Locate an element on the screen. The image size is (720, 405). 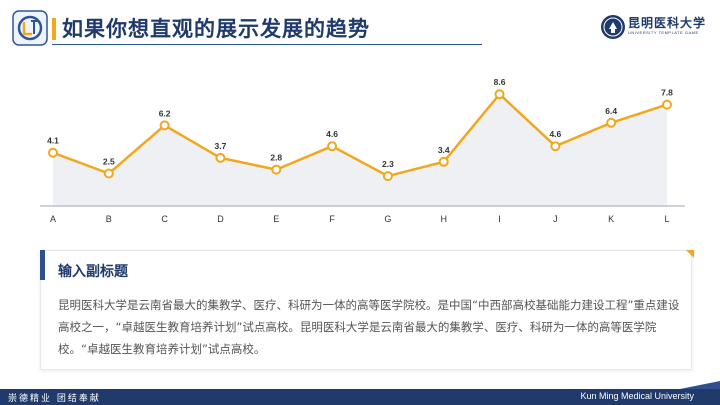
chart-tick-label: E is located at coordinates (276, 219).